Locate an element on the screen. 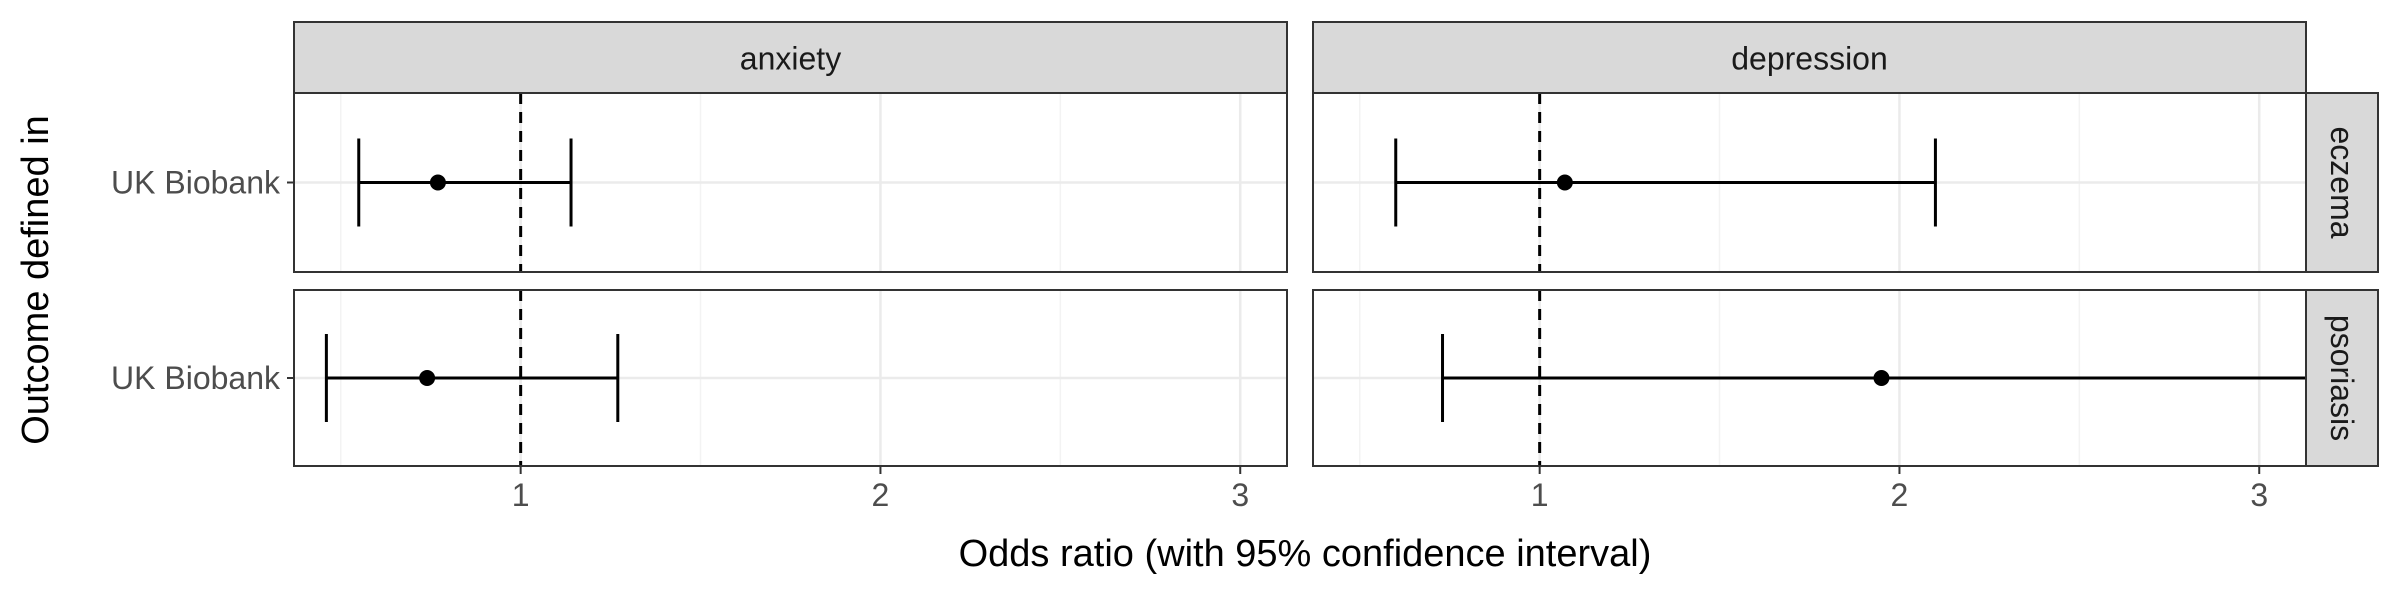 The height and width of the screenshot is (600, 2400). panel-anxiety-eczema: UK Biobank is located at coordinates (699, 182).